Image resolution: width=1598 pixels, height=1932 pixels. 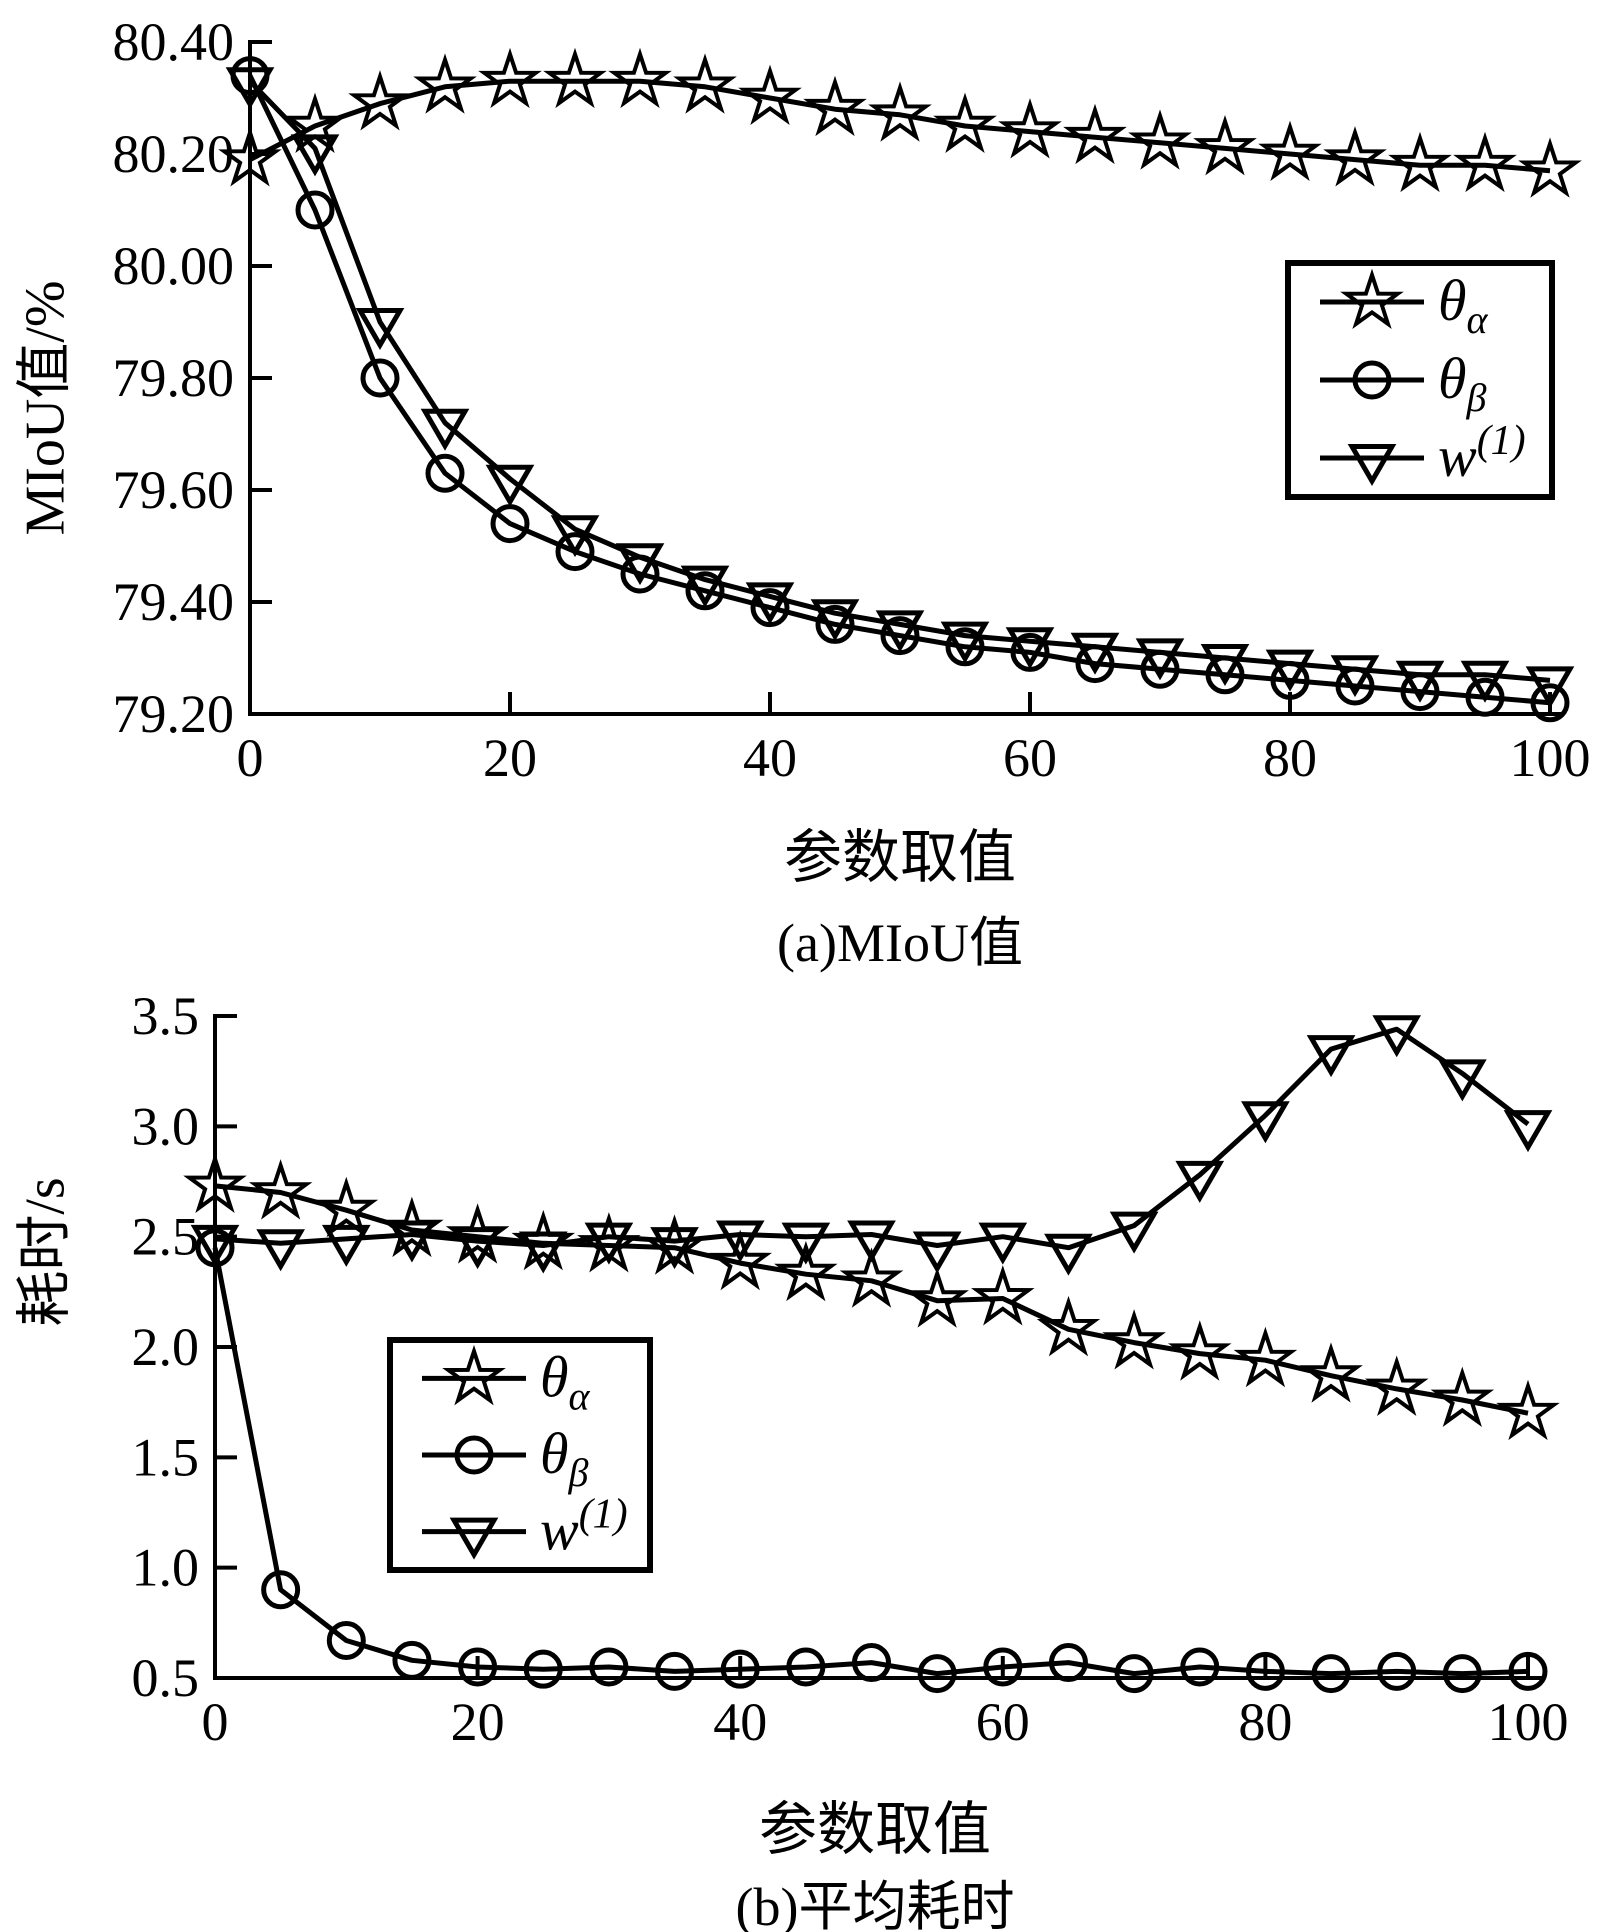 What do you see at coordinates (174, 42) in the screenshot?
I see `chart-a-y-tick-label: 80.40` at bounding box center [174, 42].